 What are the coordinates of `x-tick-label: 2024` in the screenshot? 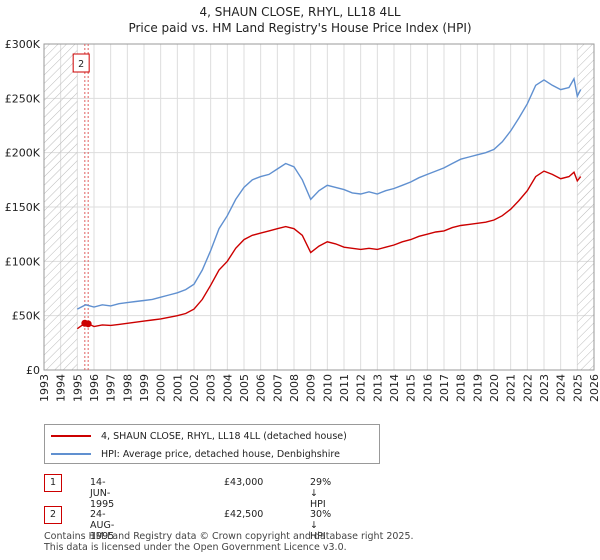 It's located at (561, 388).